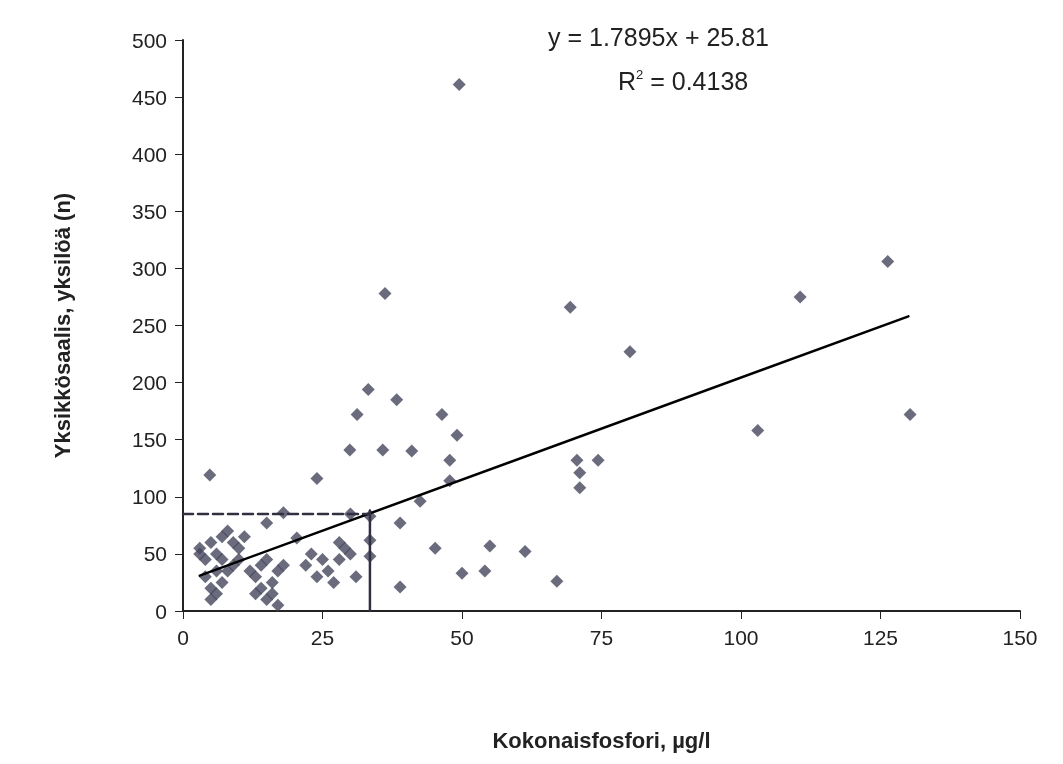  What do you see at coordinates (149, 268) in the screenshot?
I see `y-tick-label: 300` at bounding box center [149, 268].